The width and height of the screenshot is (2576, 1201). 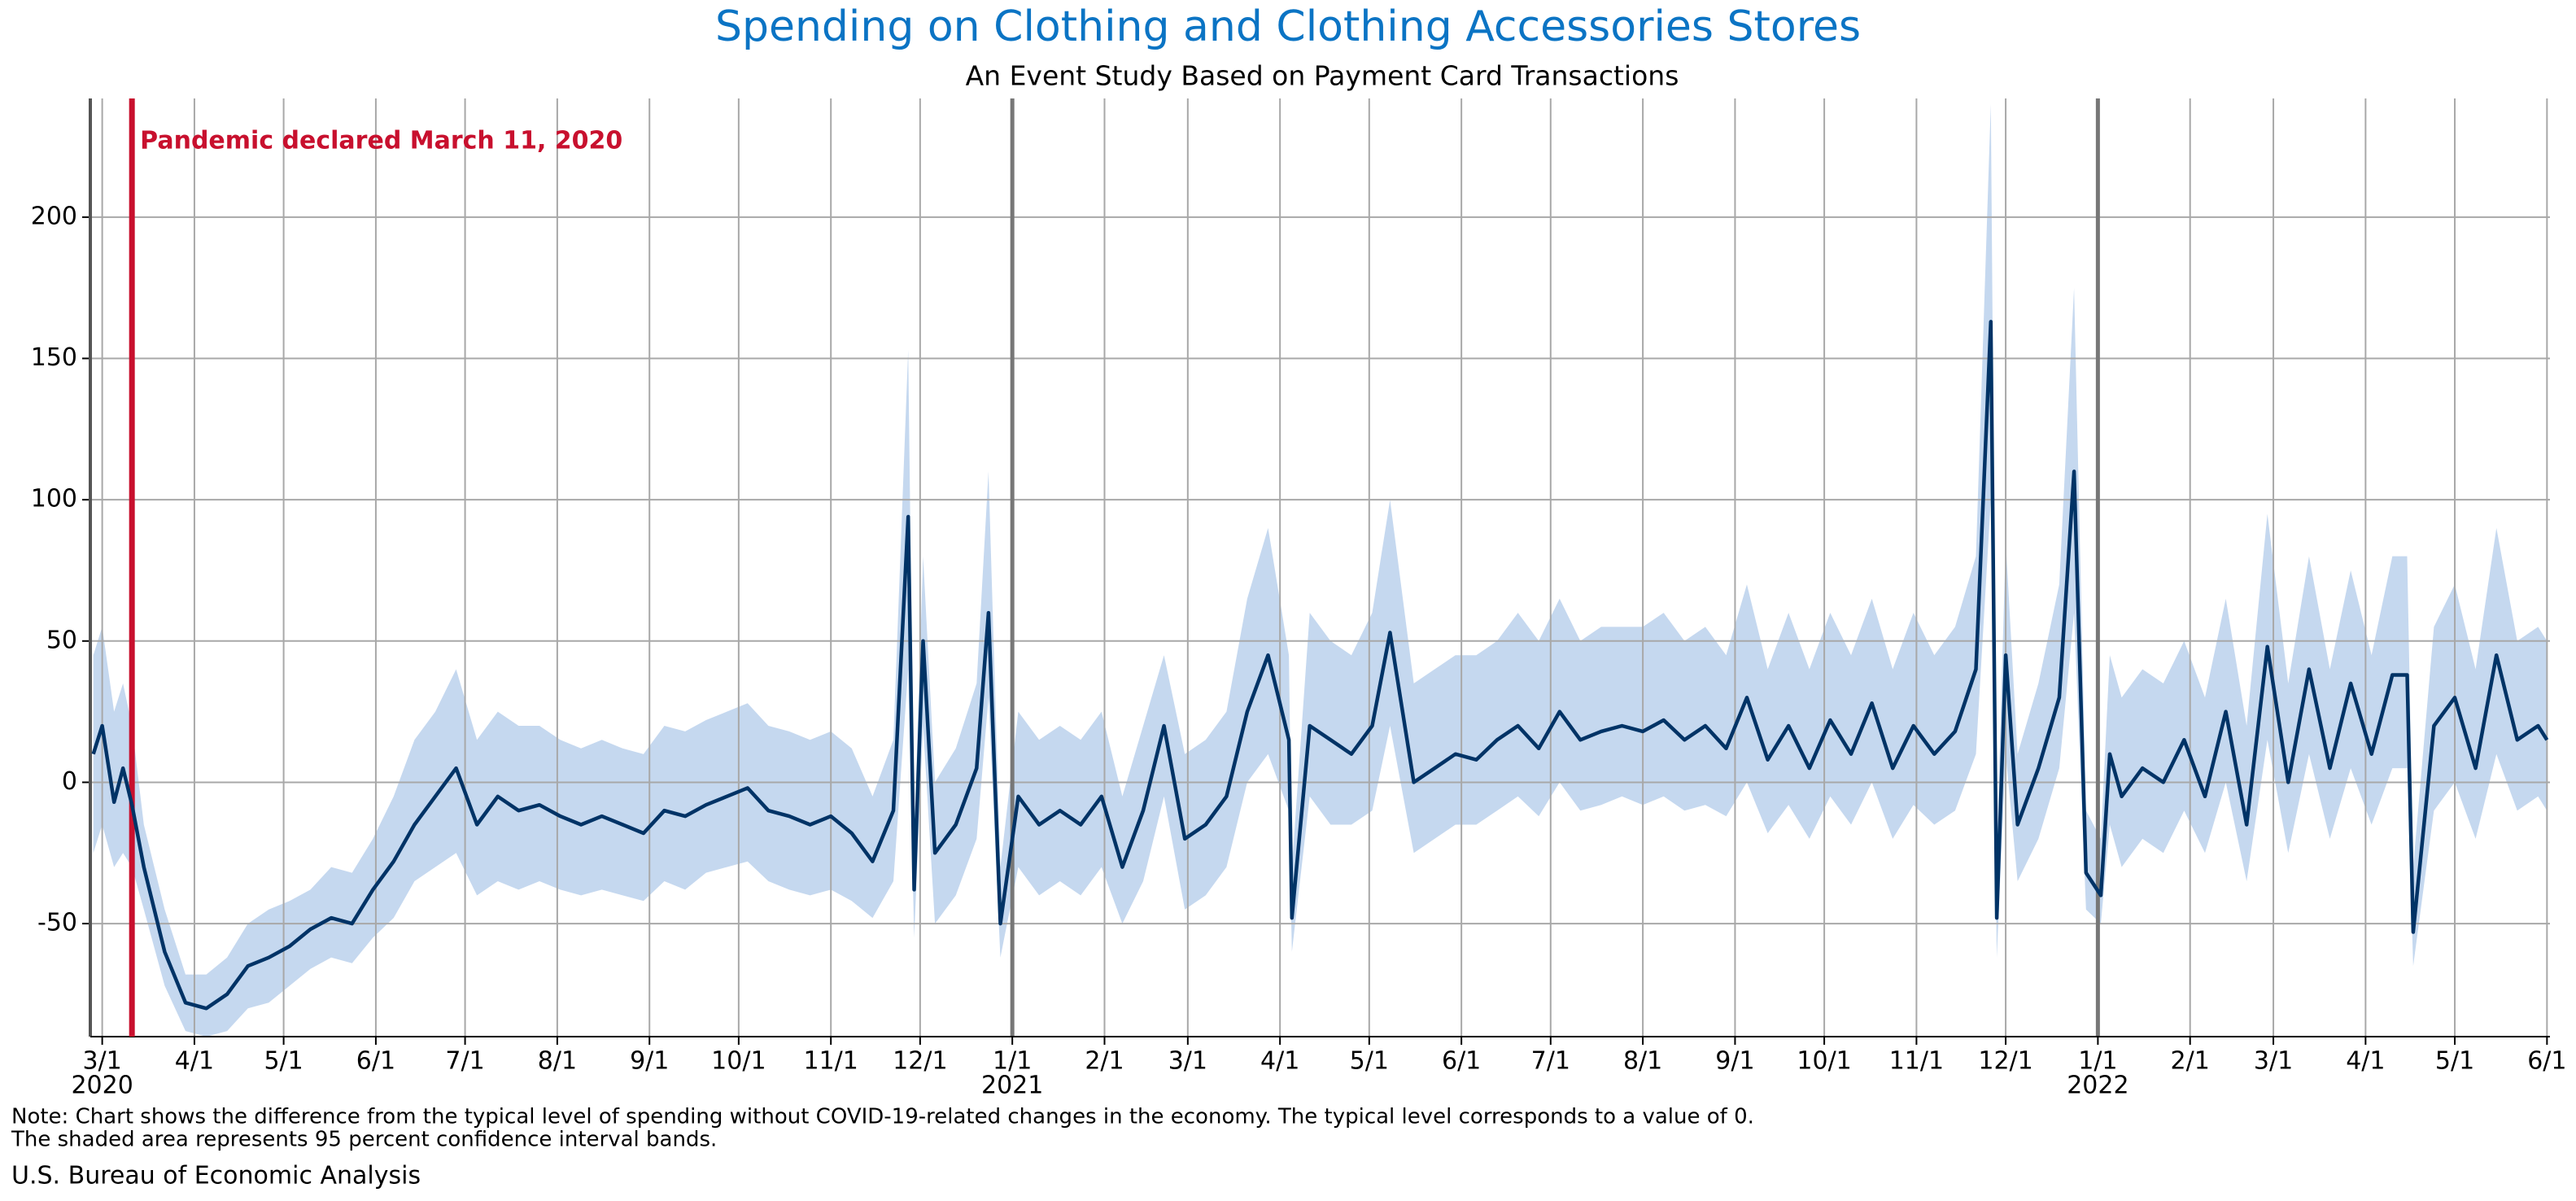 I want to click on year-label: 2020, so click(x=102, y=1086).